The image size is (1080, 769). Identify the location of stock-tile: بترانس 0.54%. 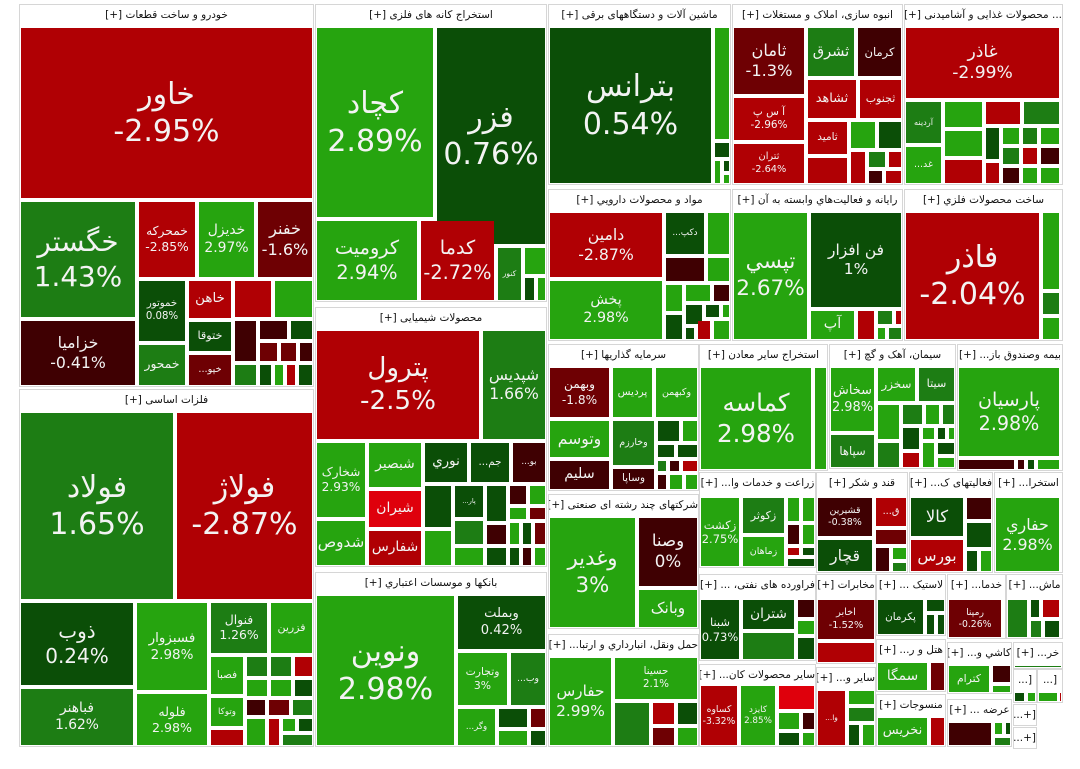
(630, 105).